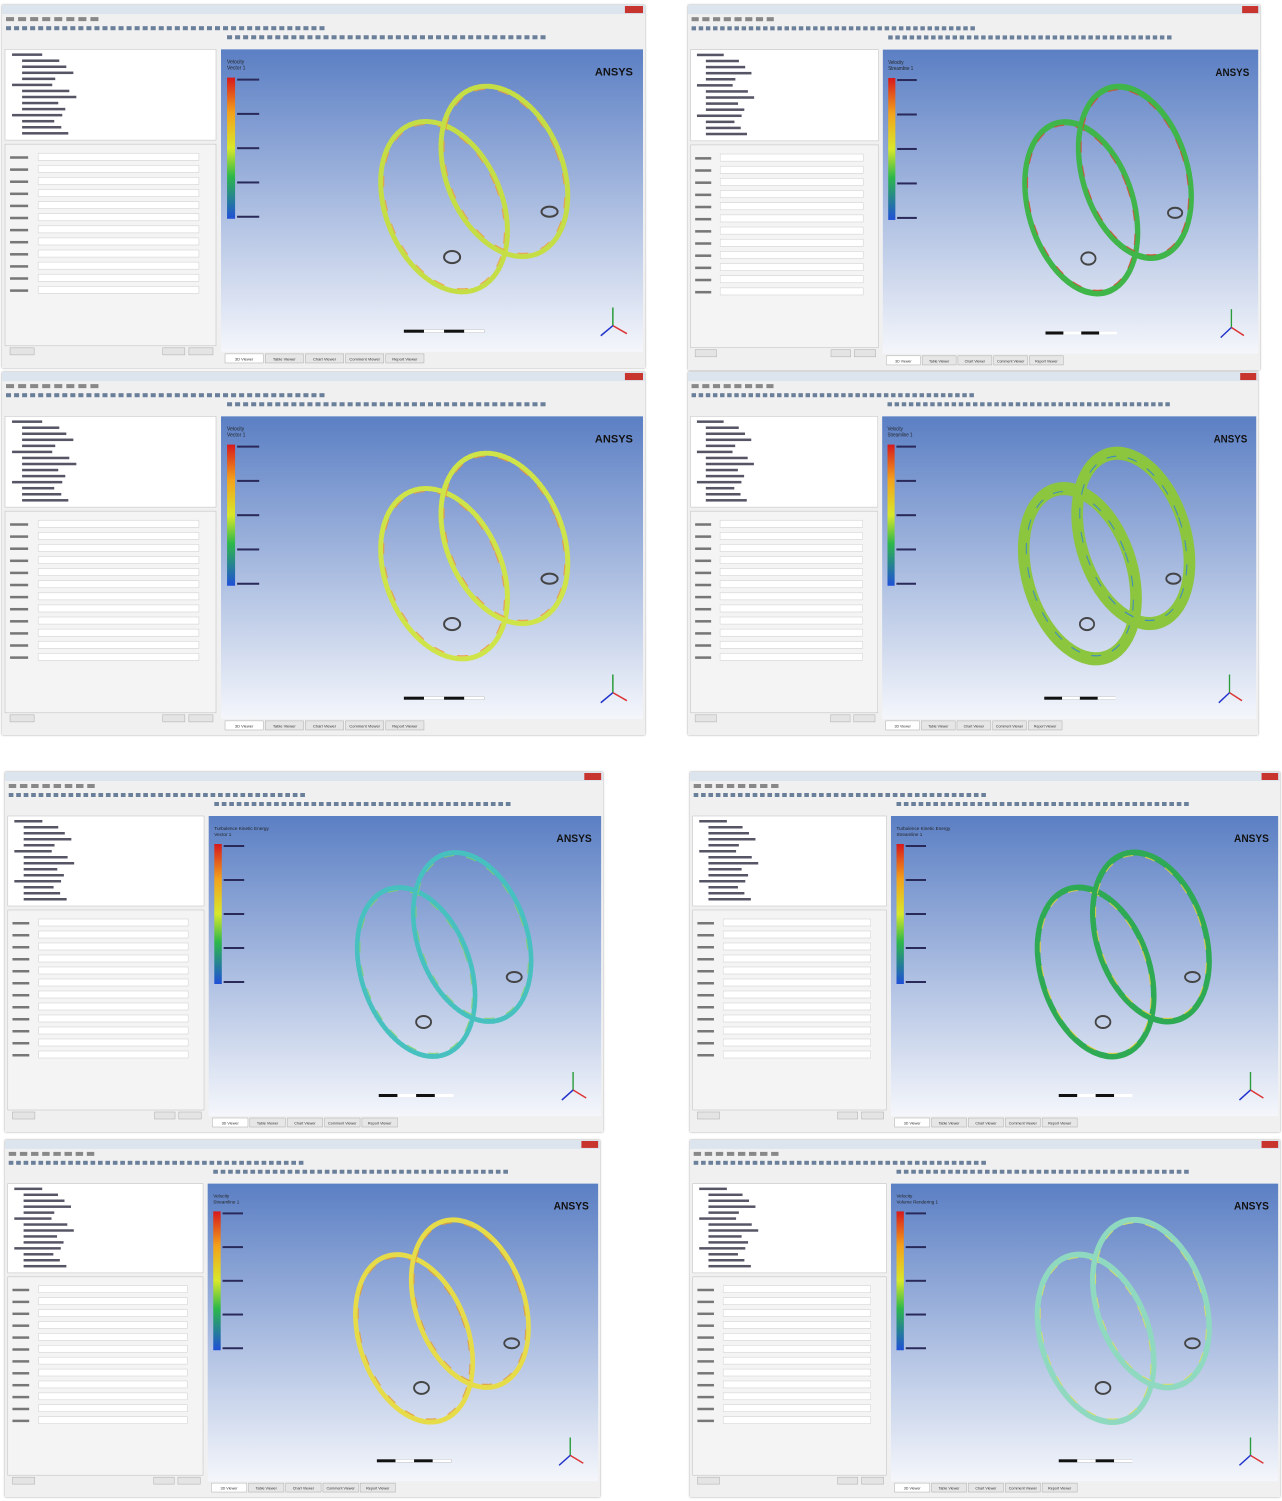  What do you see at coordinates (201, 351) in the screenshot?
I see `defaults-button` at bounding box center [201, 351].